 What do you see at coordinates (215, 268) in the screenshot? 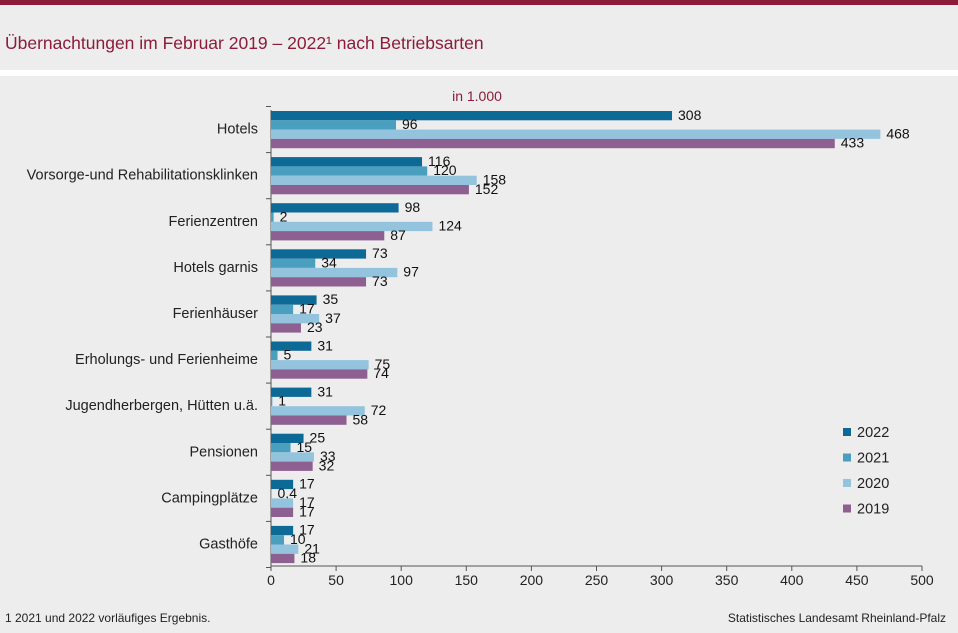
I see `category-label: Hotels garnis` at bounding box center [215, 268].